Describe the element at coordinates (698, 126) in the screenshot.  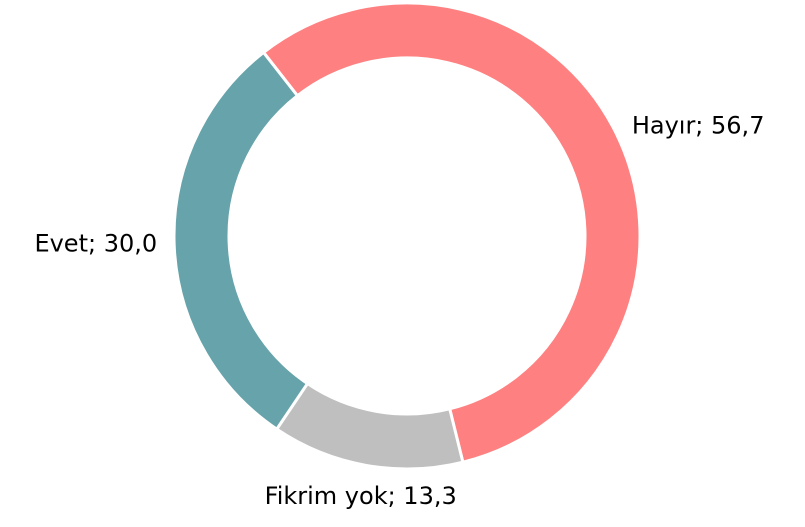
I see `data-label: Hayır; 56,7` at that location.